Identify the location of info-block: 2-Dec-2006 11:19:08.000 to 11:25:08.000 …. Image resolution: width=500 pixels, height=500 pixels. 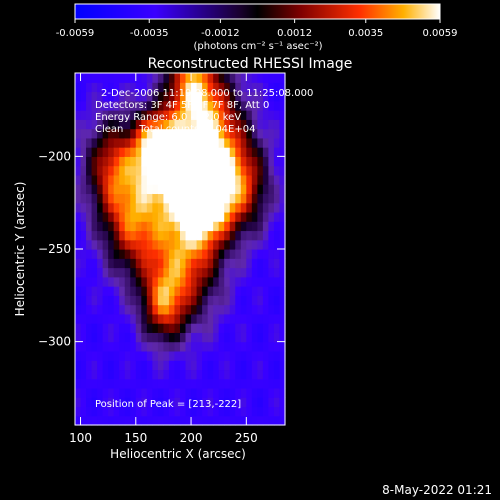
(204, 111).